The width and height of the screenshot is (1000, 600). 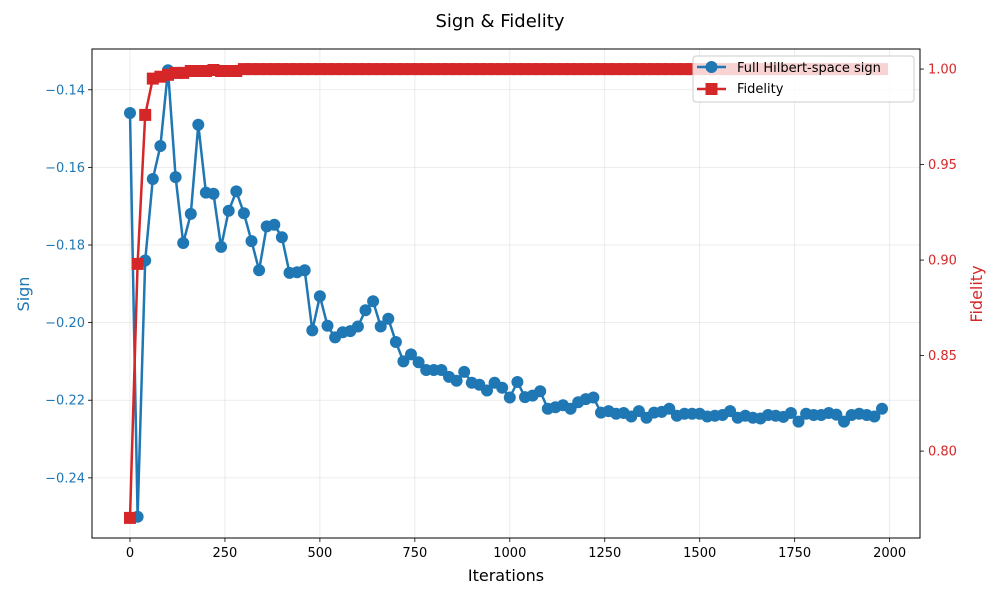 I want to click on right-y-axis-ticks: 0.80 0.85 0.90 0.95 1.00, so click(x=938, y=261).